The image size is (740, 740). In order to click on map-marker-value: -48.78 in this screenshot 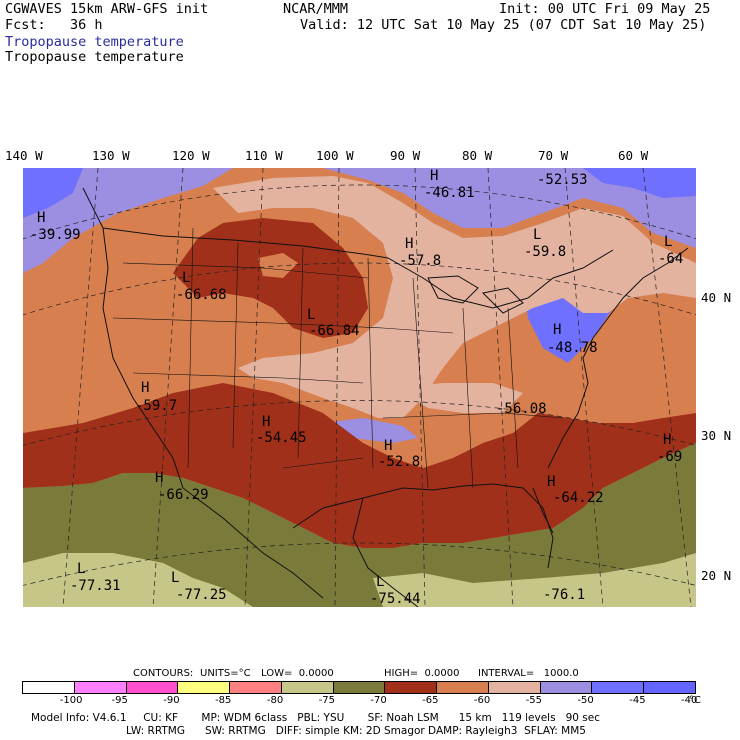, I will do `click(572, 348)`.